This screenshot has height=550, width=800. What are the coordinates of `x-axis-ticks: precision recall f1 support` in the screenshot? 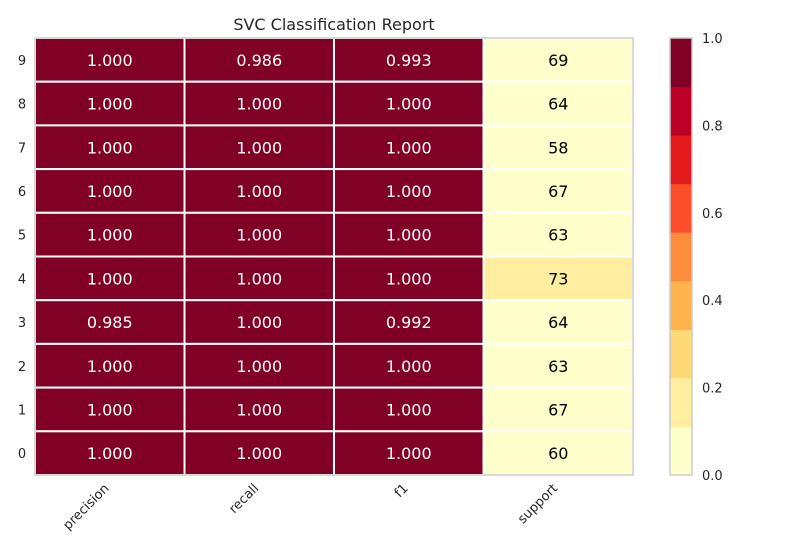 It's located at (310, 507).